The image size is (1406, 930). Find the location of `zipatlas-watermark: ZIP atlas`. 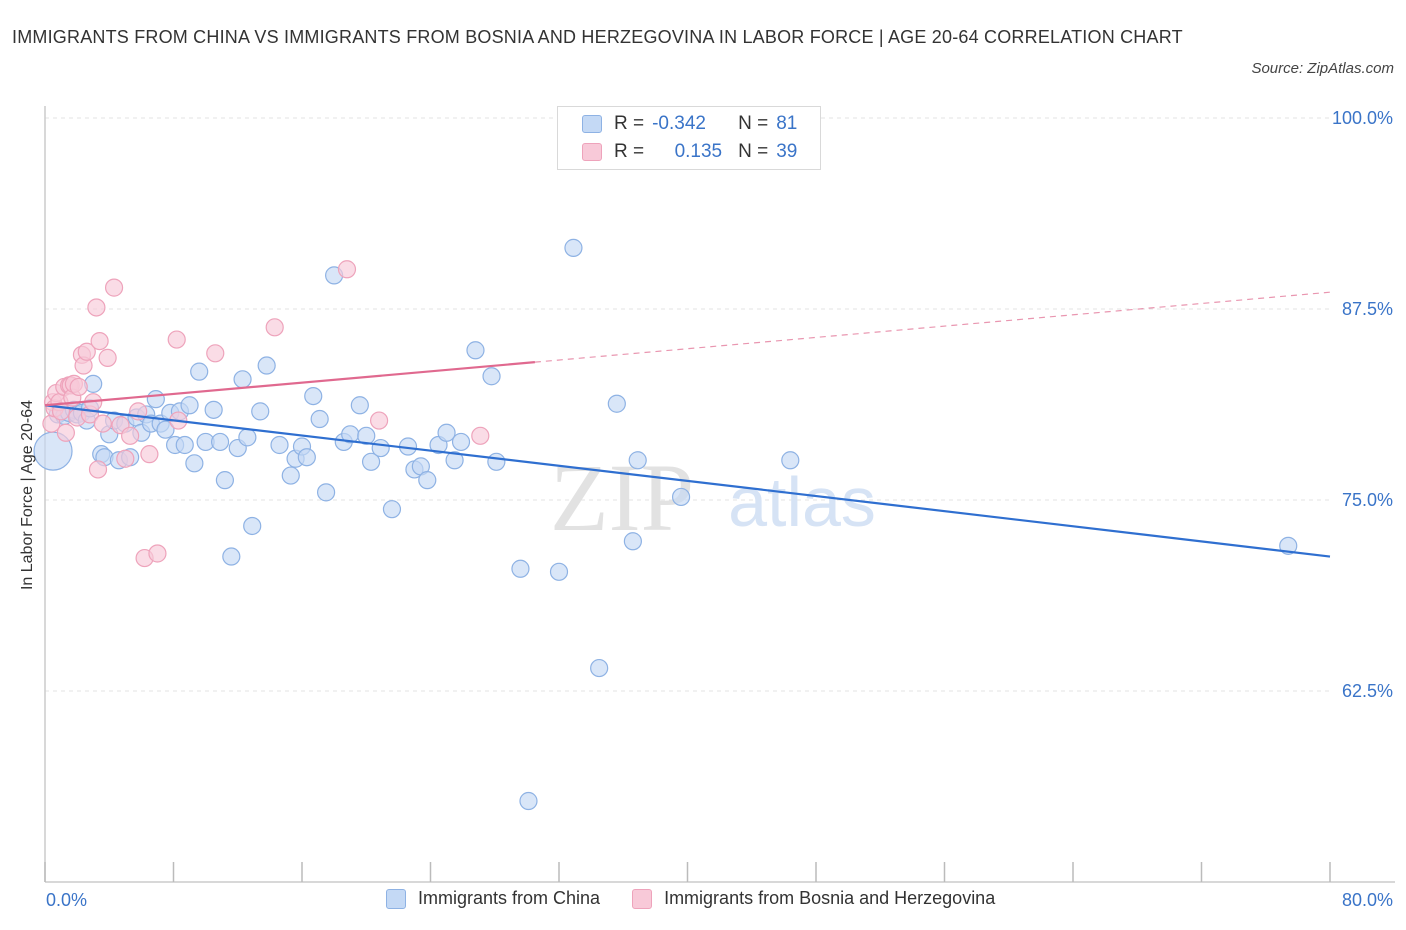

zipatlas-watermark: ZIP atlas is located at coordinates (713, 497).